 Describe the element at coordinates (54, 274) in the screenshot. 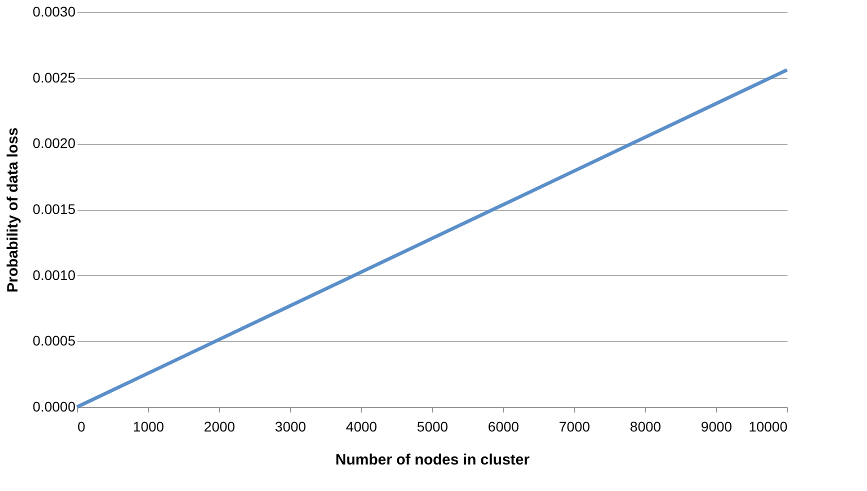

I see `y-tick-label: 0.0010` at that location.